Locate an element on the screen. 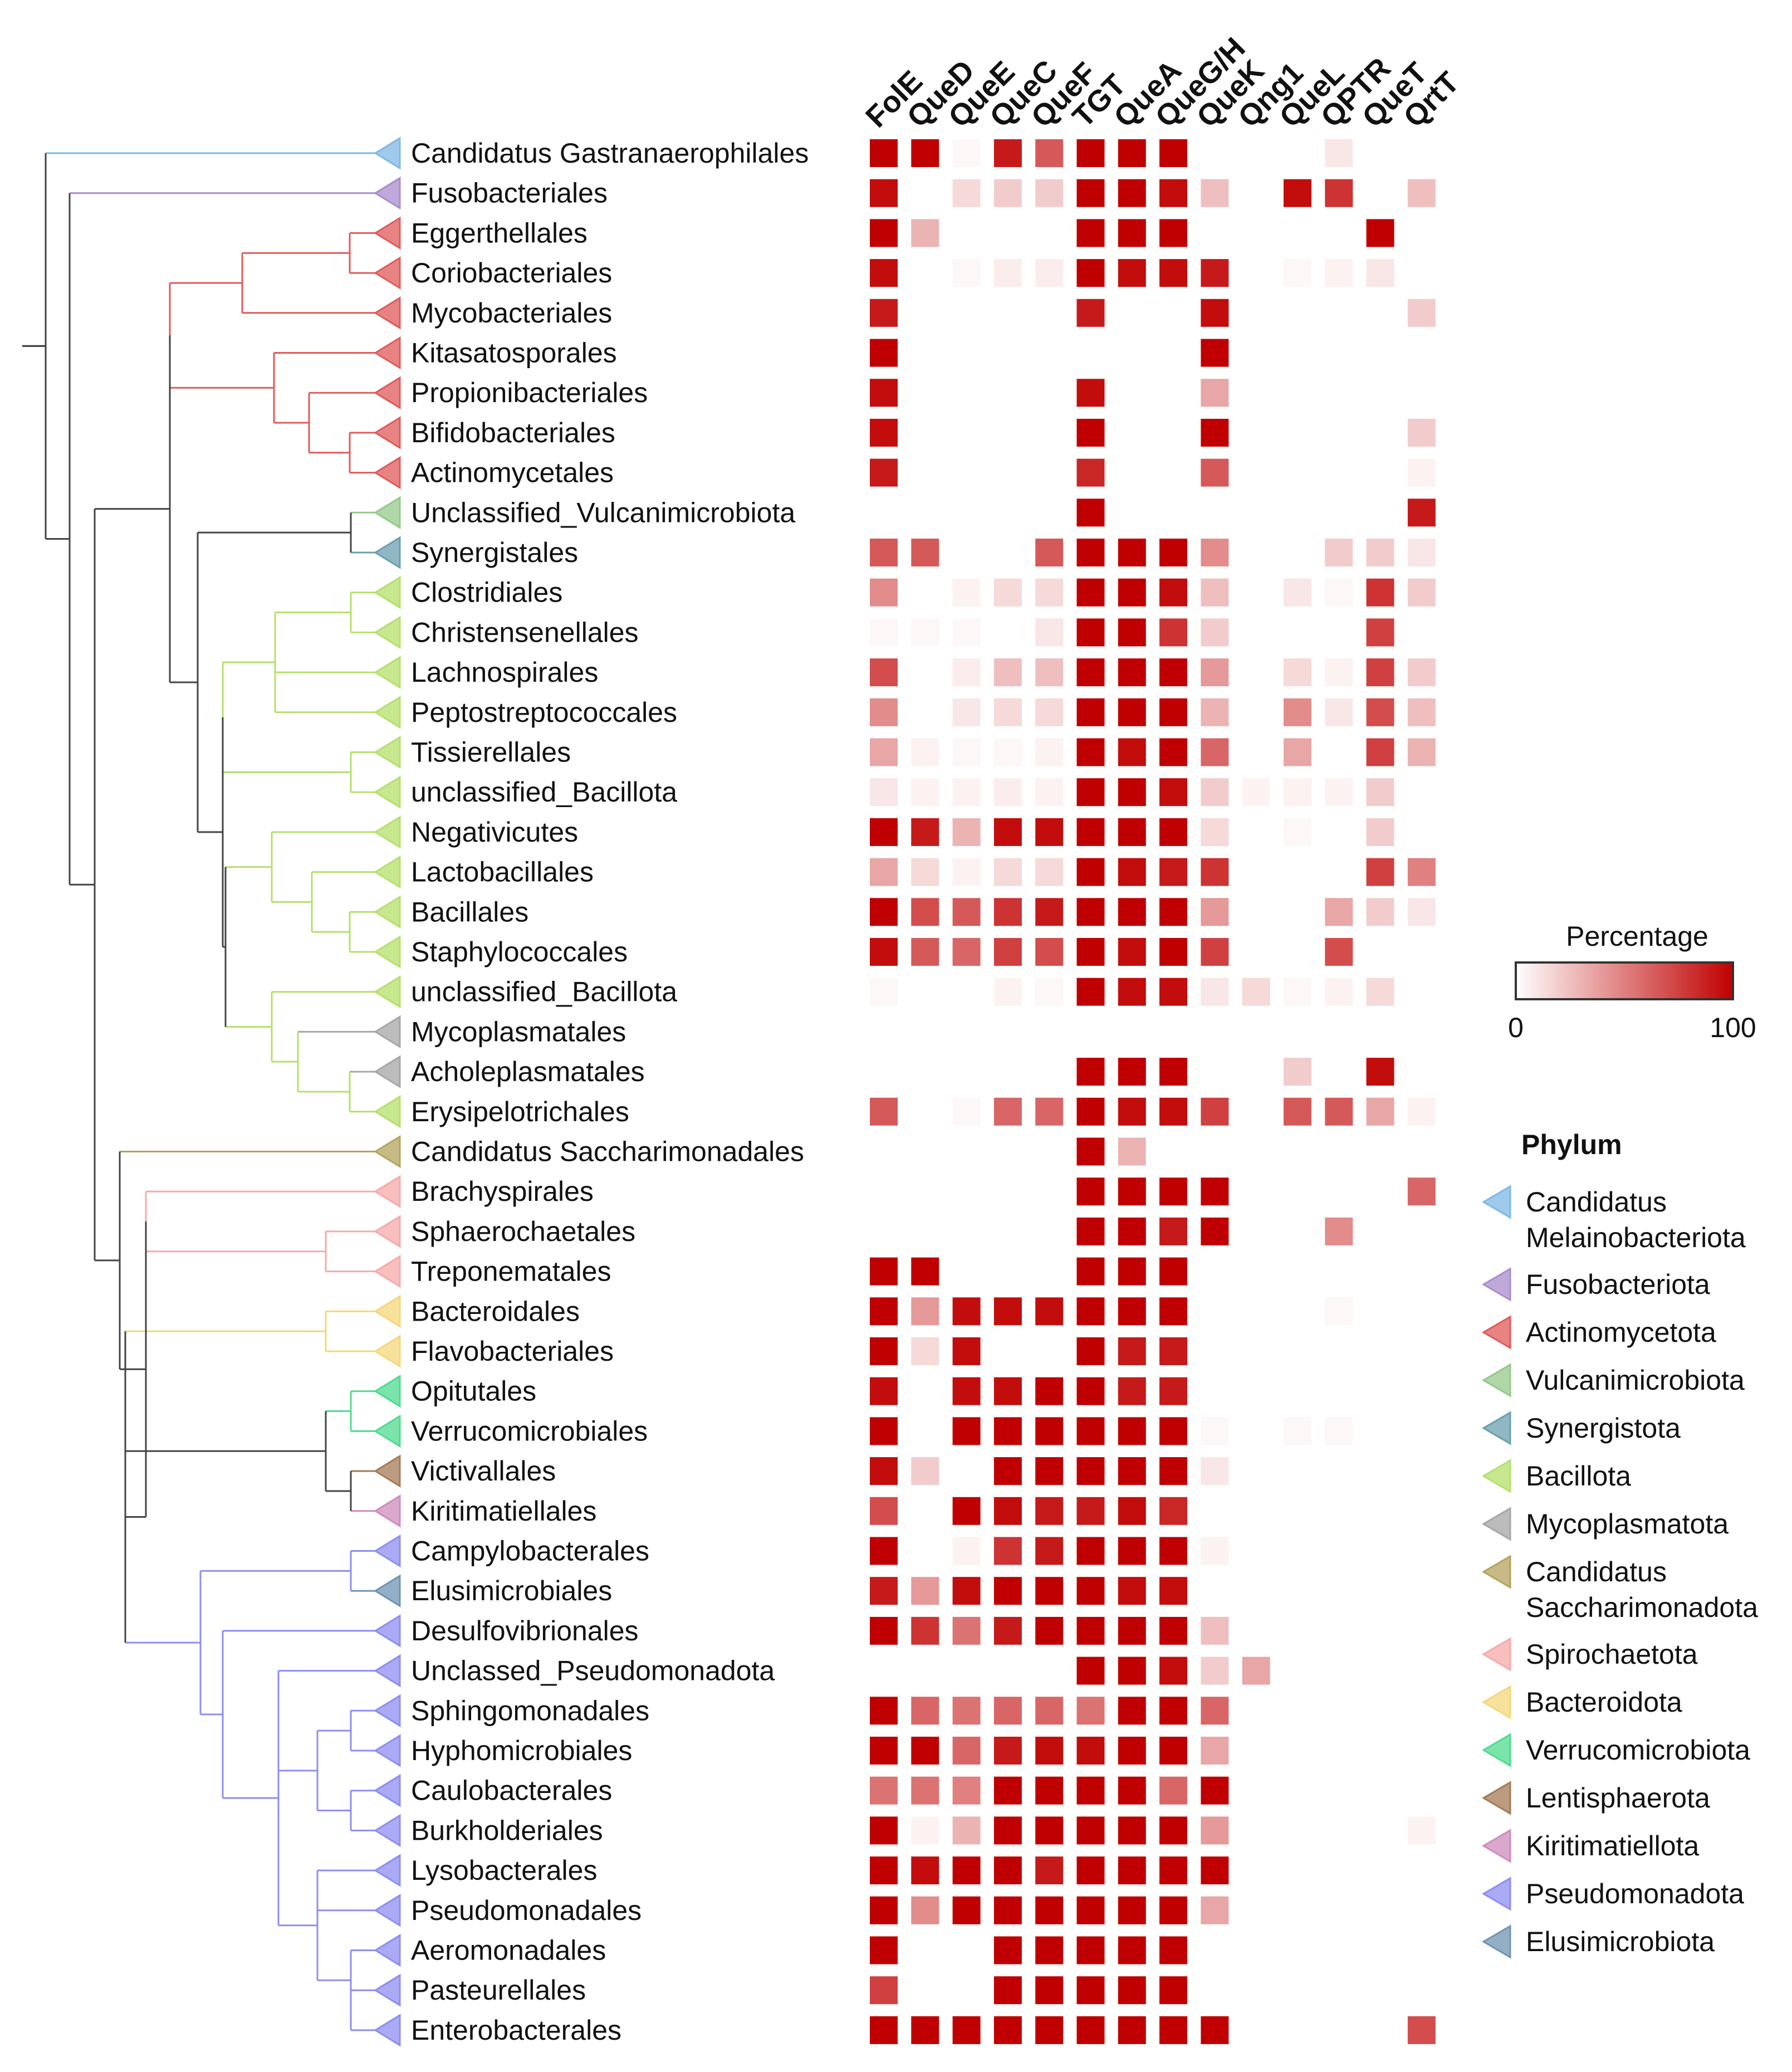 The image size is (1792, 2072). row-label: Brachyspirales is located at coordinates (503, 1191).